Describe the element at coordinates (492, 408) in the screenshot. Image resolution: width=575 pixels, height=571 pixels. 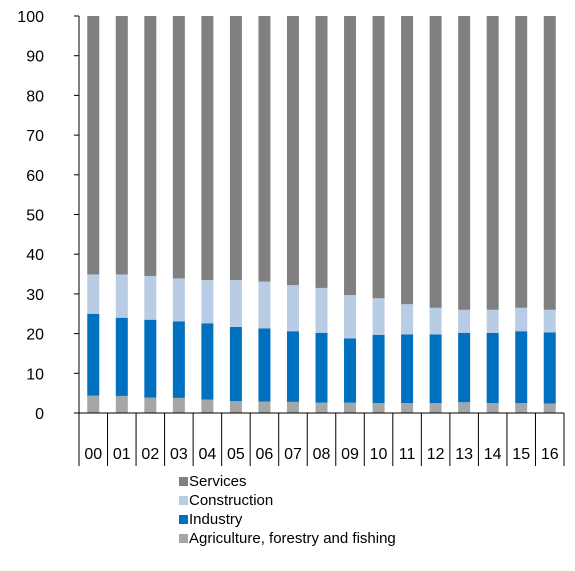
I see `bar-segment-14-s0` at that location.